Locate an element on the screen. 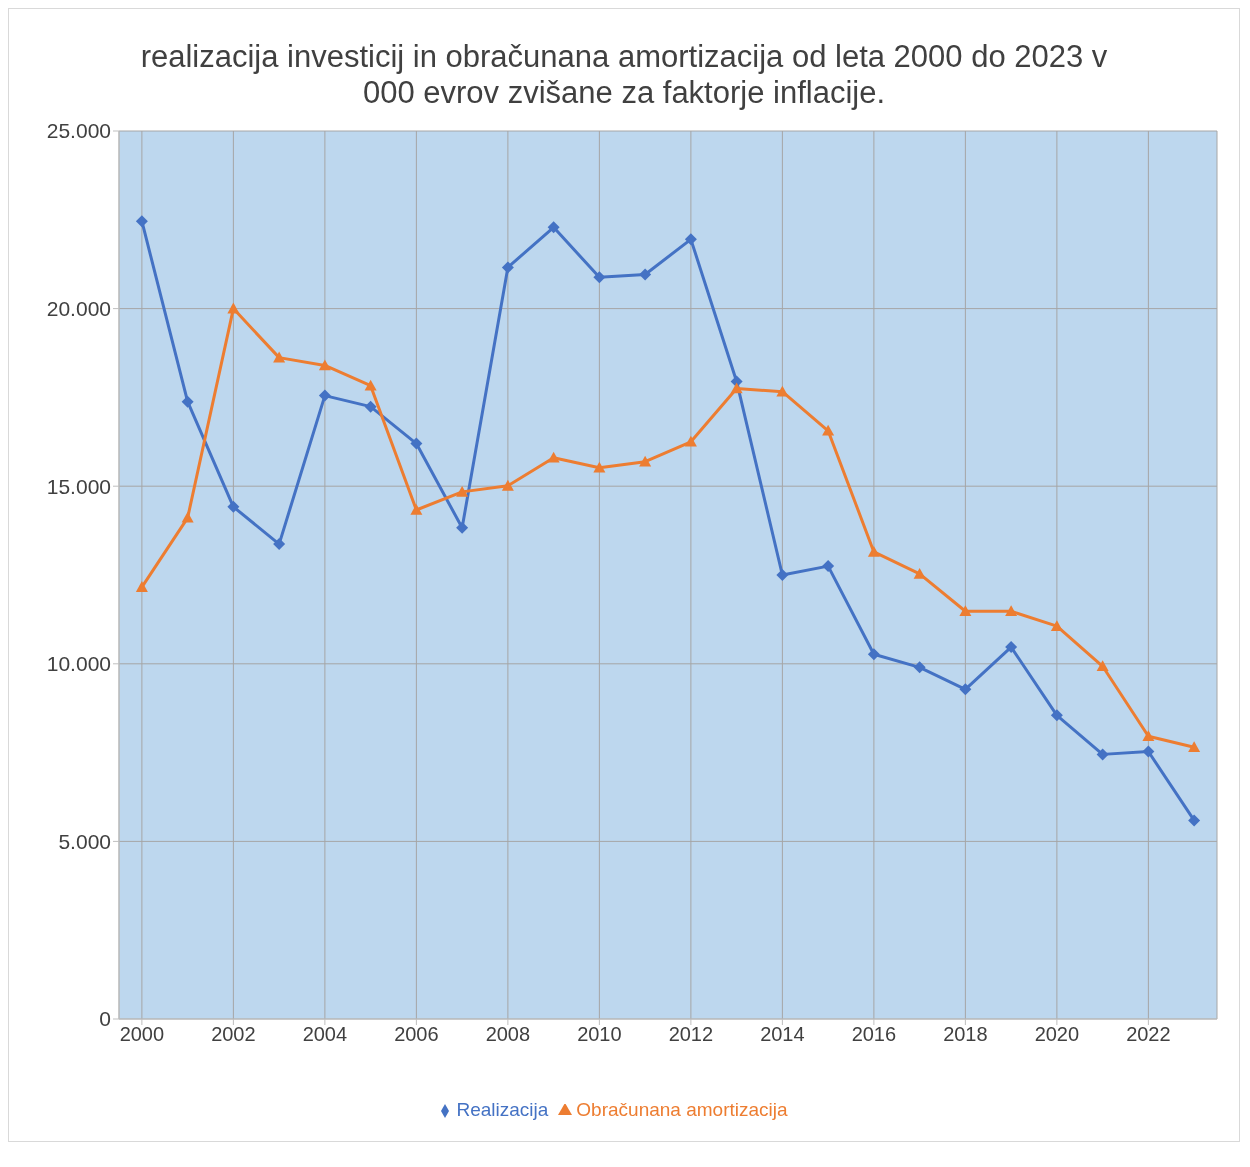 Image resolution: width=1250 pixels, height=1167 pixels. y-tick-label: 0 is located at coordinates (105, 1019).